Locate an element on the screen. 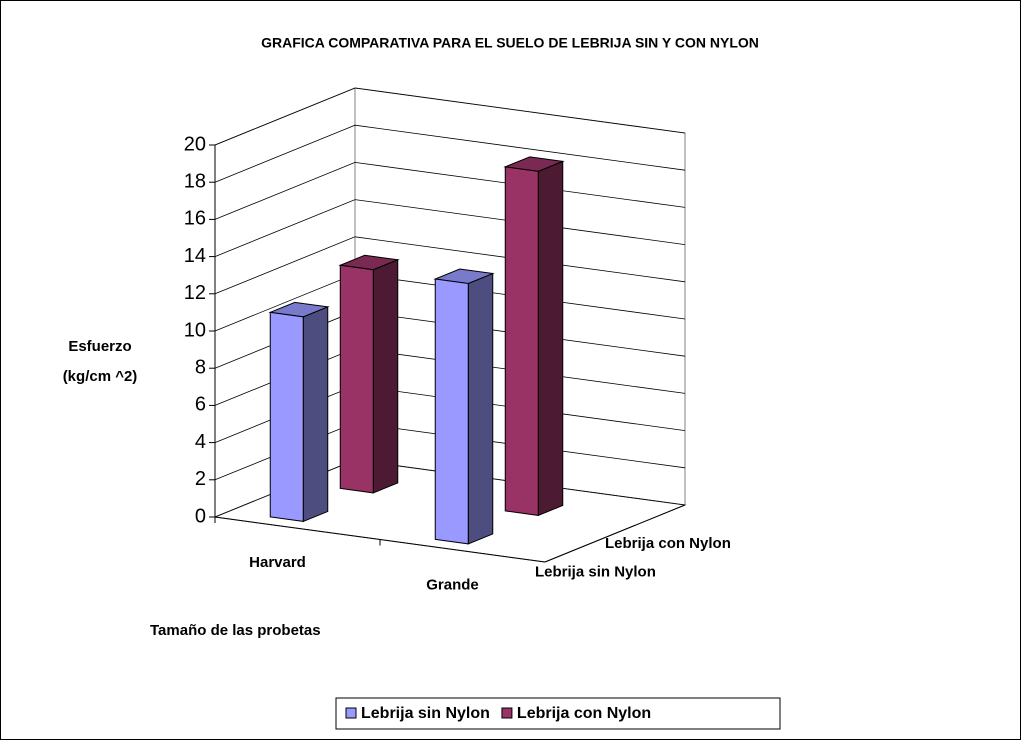 The image size is (1021, 740). y-tick-label: 0 is located at coordinates (200, 516).